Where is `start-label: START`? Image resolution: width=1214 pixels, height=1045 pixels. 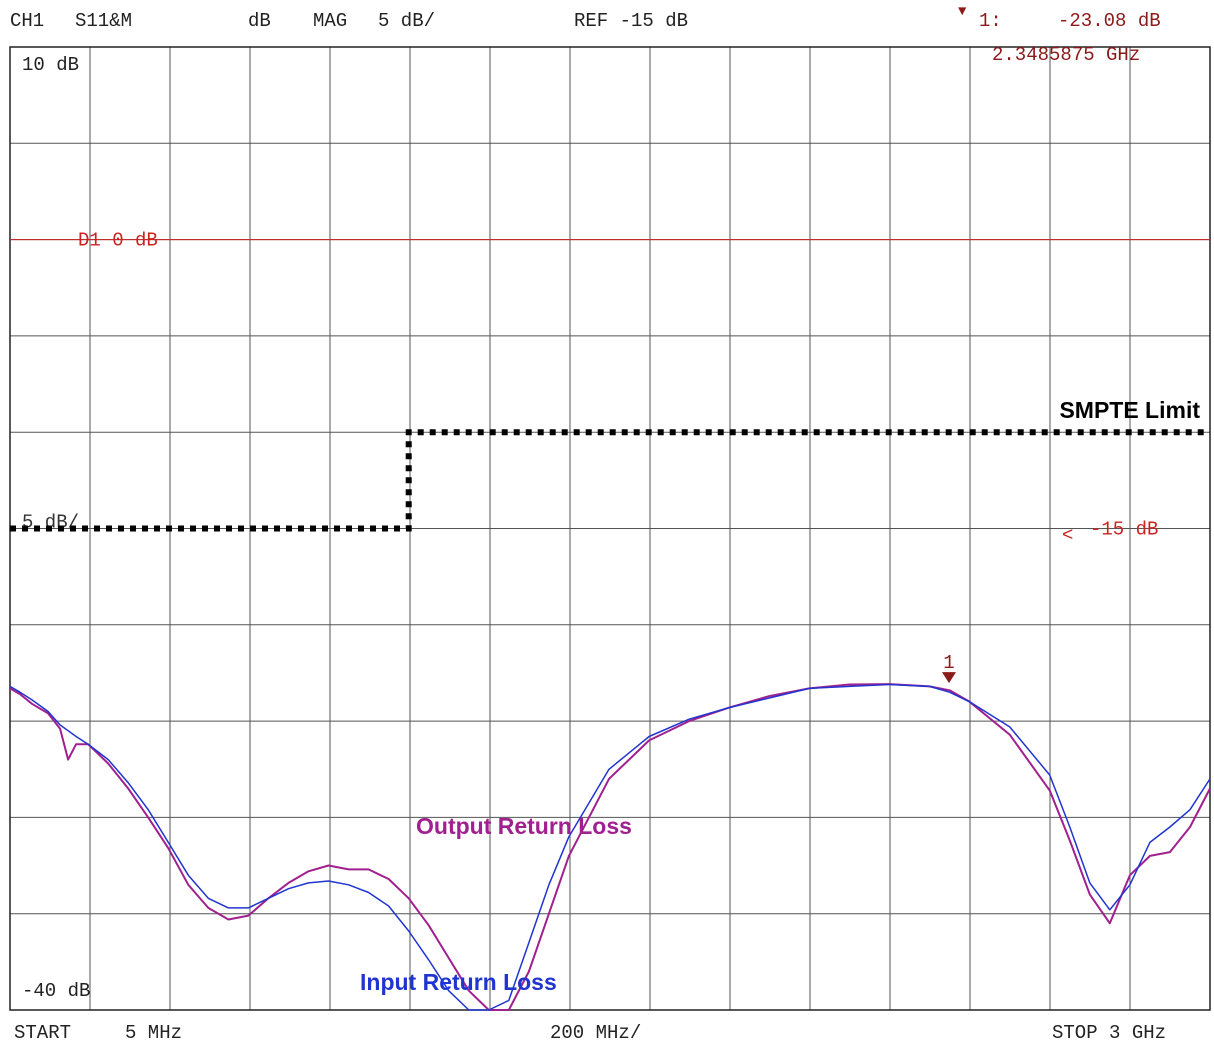 start-label: START is located at coordinates (43, 1033).